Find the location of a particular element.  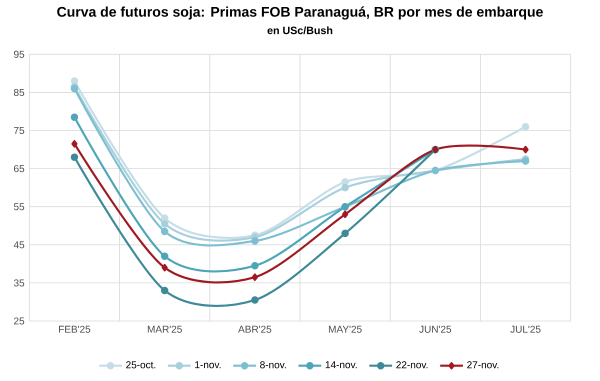

y-tick-label: 35 is located at coordinates (19, 282).